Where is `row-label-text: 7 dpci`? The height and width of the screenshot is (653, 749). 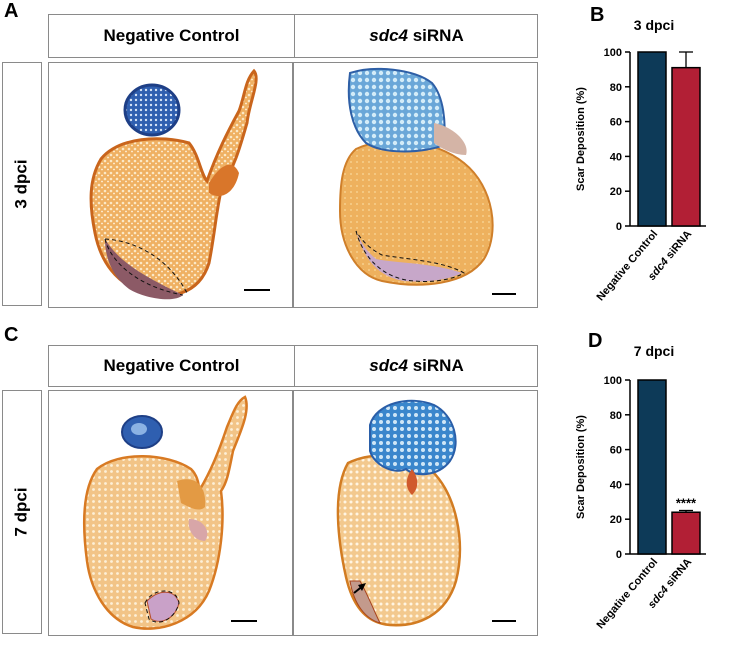
row-label-text: 7 dpci is located at coordinates (21, 512).